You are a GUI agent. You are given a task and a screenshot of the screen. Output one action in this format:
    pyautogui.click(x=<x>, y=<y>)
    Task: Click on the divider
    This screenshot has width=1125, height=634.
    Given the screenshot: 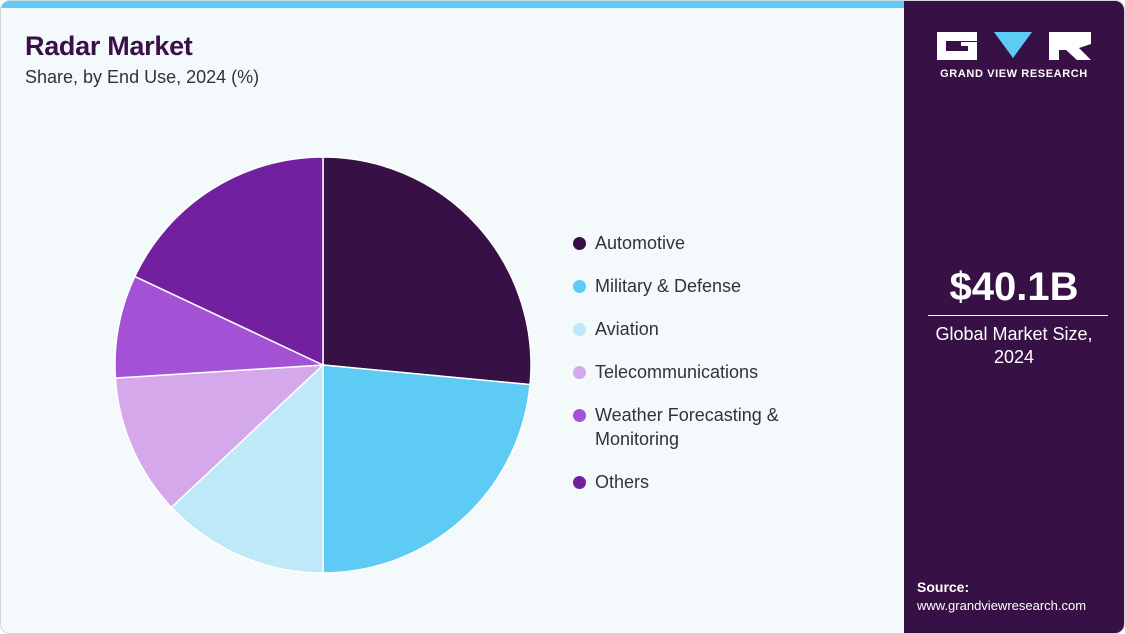 What is the action you would take?
    pyautogui.click(x=1018, y=315)
    